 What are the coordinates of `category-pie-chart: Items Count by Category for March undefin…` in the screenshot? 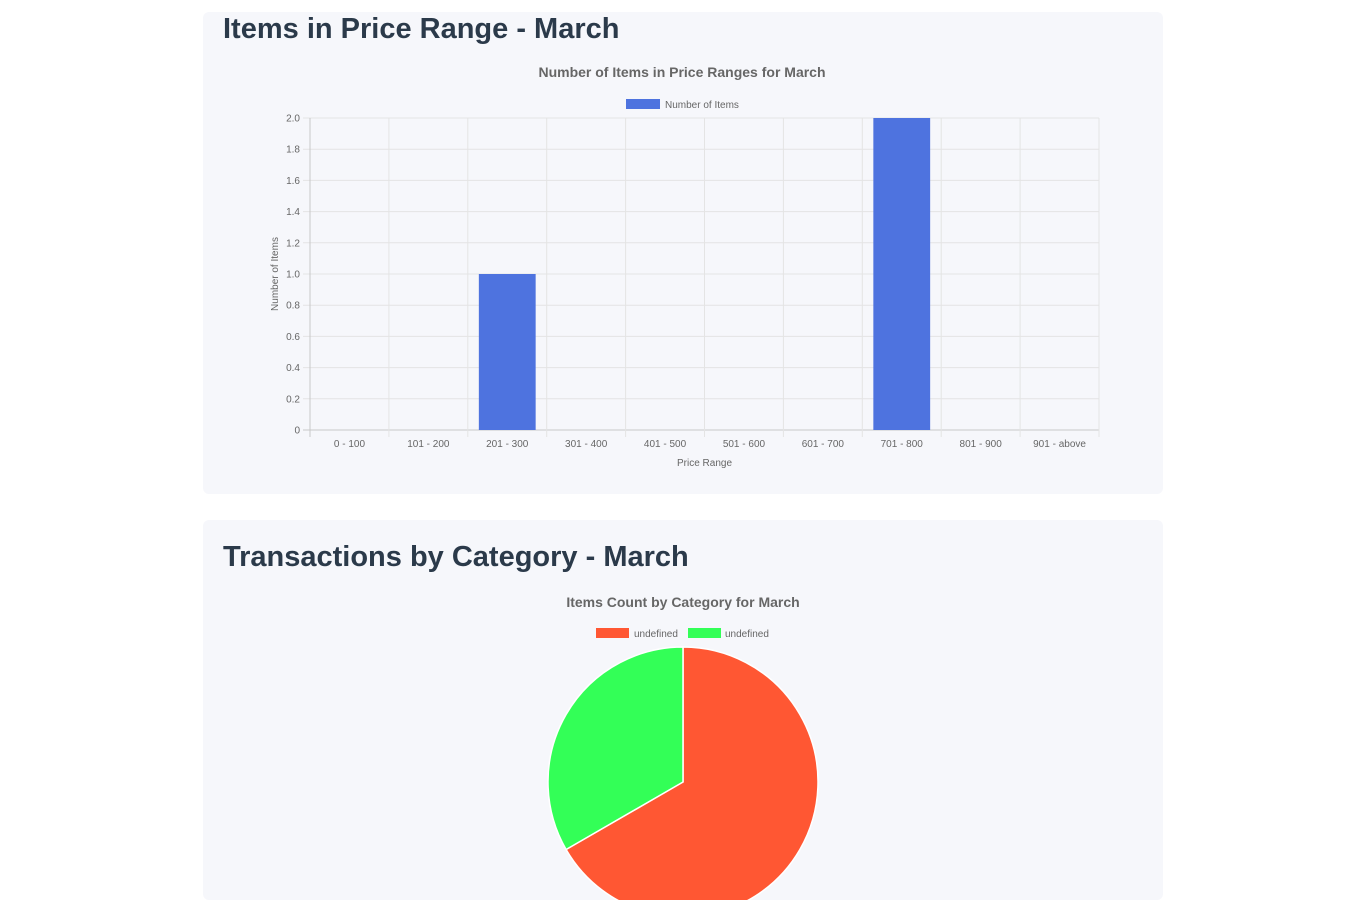 It's located at (683, 747).